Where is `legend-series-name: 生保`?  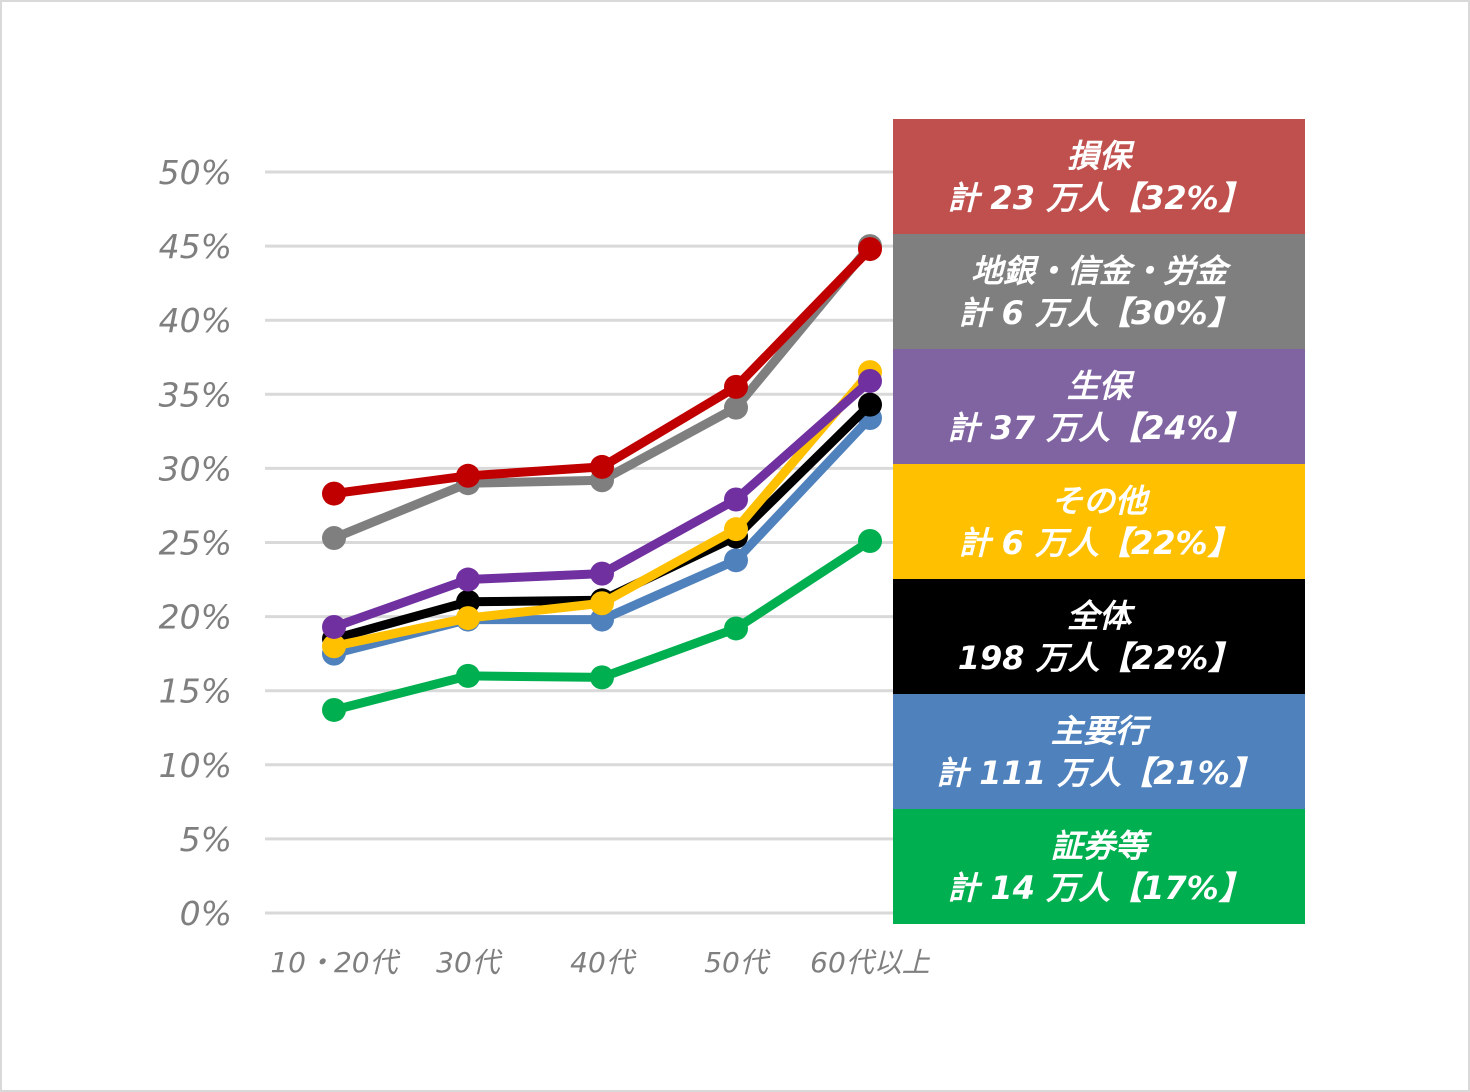
legend-series-name: 生保 is located at coordinates (1098, 385).